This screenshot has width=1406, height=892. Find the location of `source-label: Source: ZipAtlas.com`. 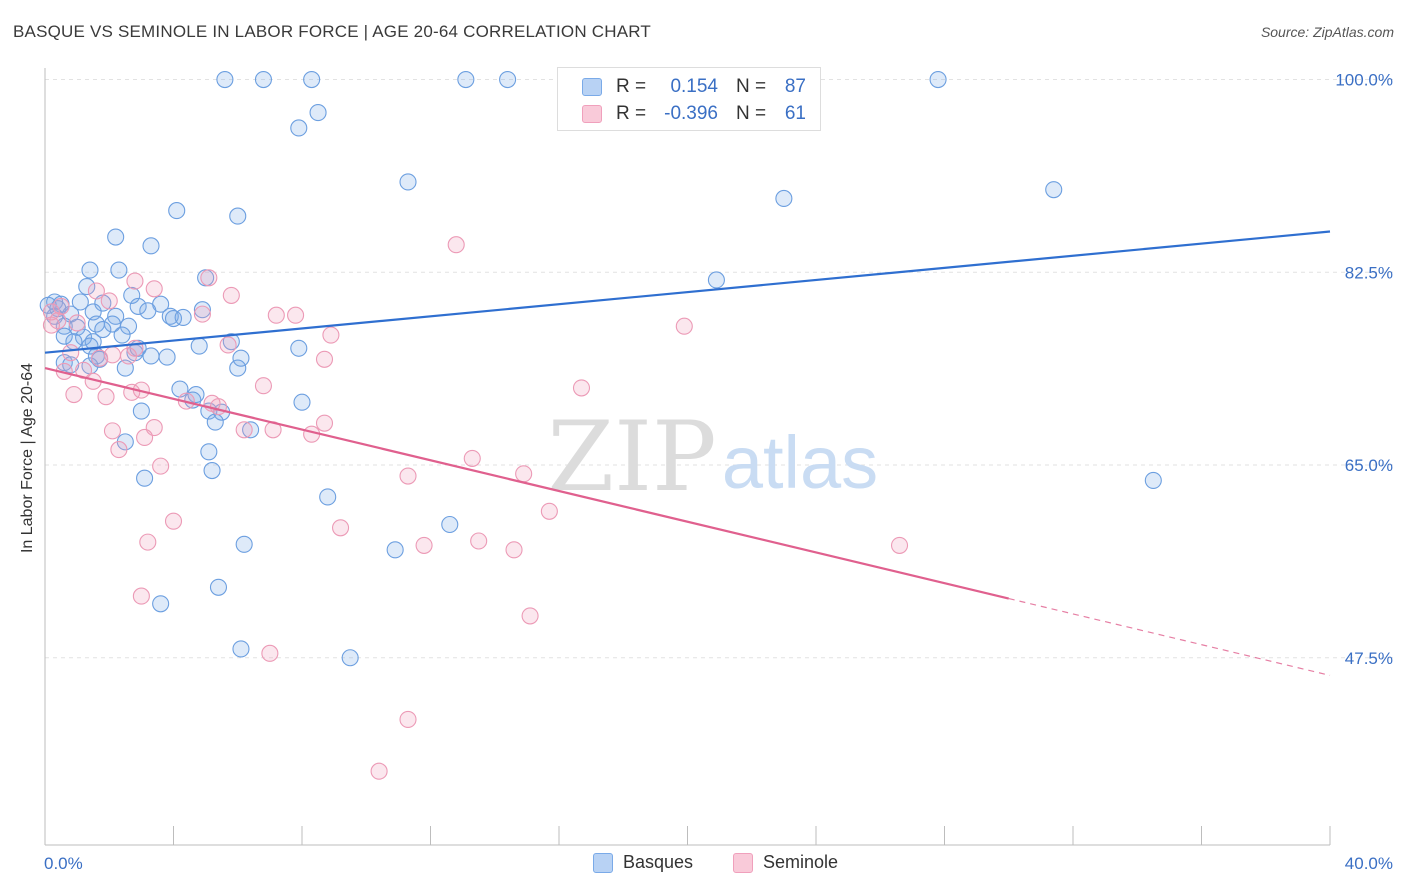

source-label: Source: ZipAtlas.com is located at coordinates (1327, 32).